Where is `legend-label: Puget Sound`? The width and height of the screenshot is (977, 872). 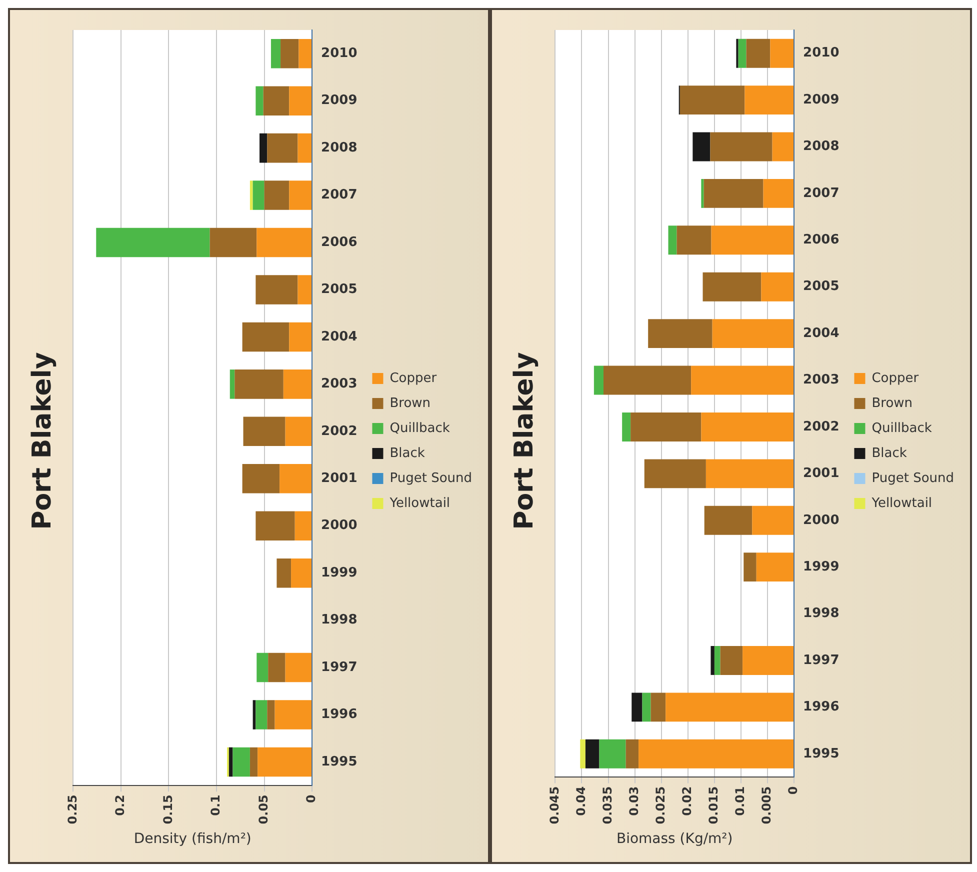 legend-label: Puget Sound is located at coordinates (913, 478).